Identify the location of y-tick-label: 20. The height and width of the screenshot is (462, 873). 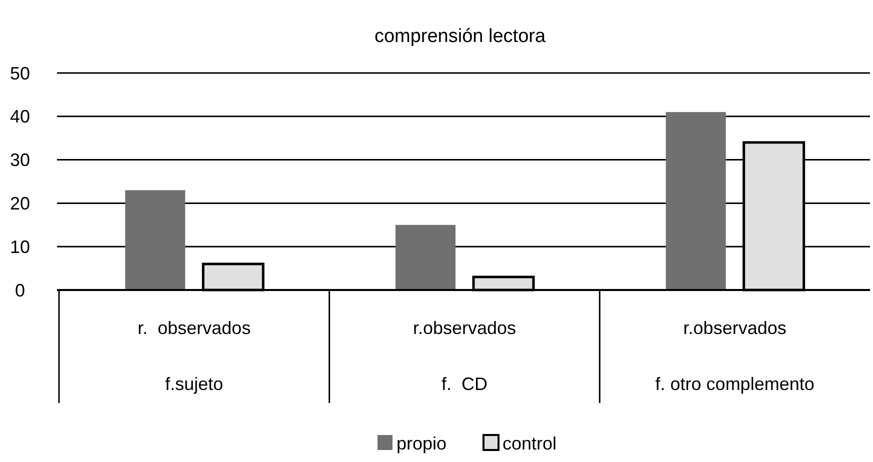
(20, 204).